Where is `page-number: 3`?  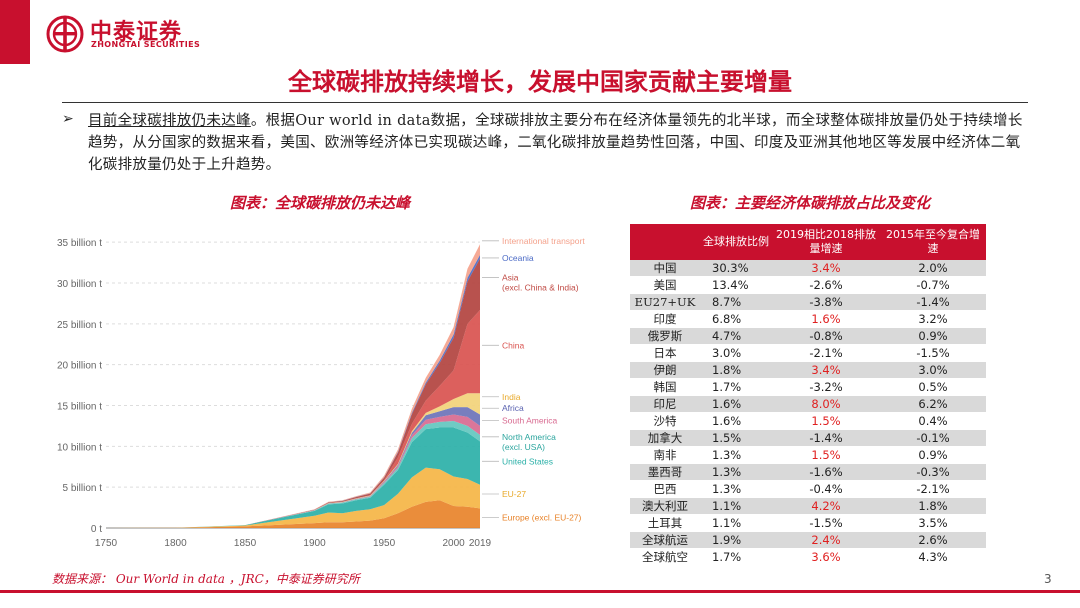
page-number: 3 is located at coordinates (1048, 579).